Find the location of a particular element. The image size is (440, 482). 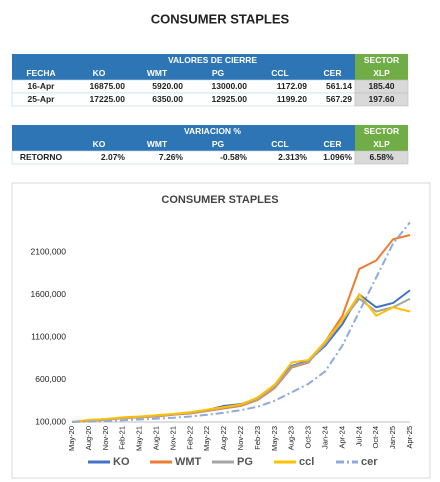

x-tick-label: Apr-25 is located at coordinates (409, 437).